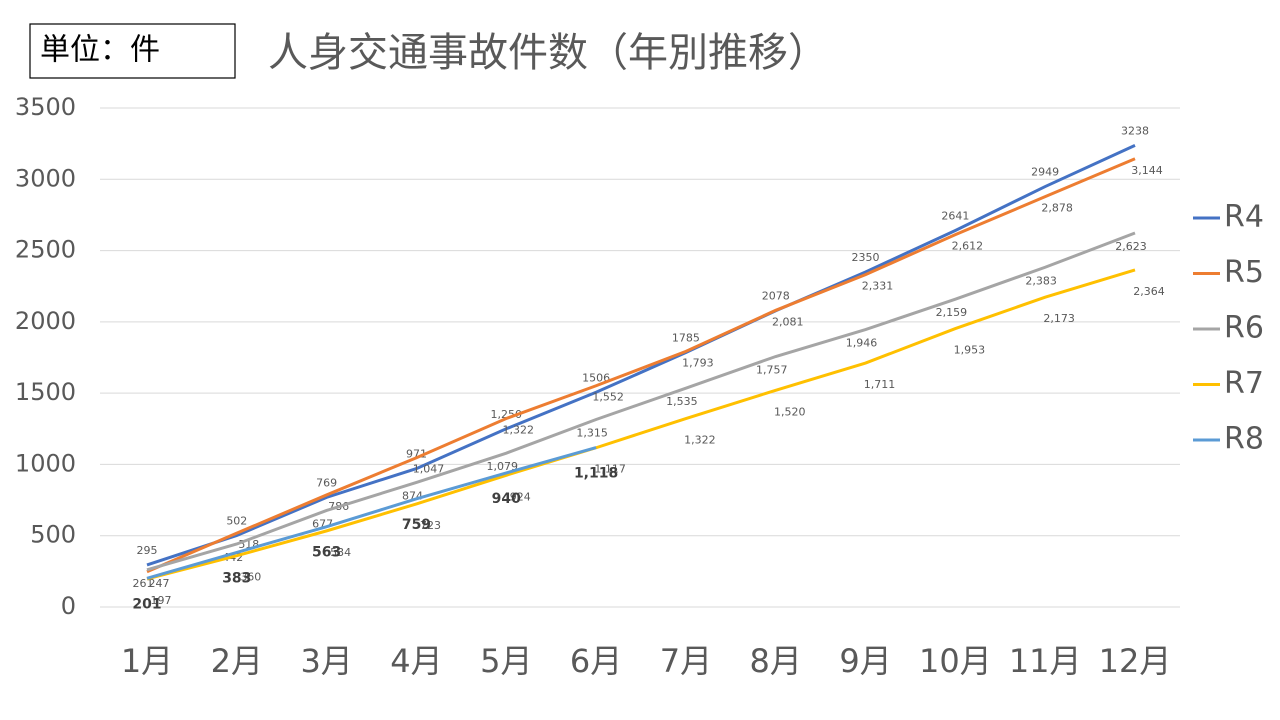  I want to click on legend-label: R5, so click(1244, 272).